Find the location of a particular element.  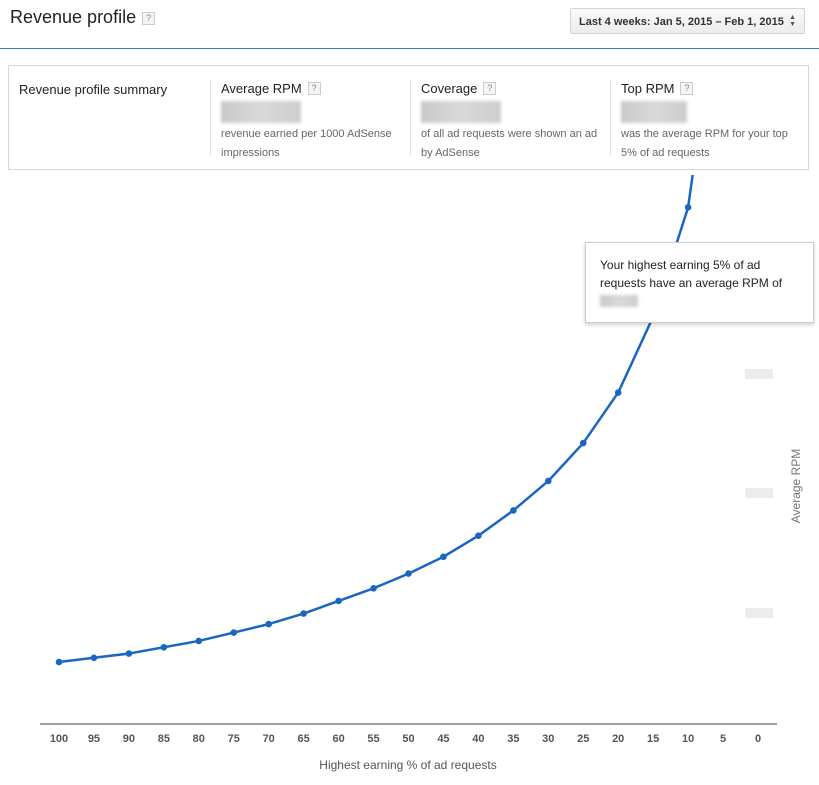

x-tick-label: 30 is located at coordinates (548, 739).